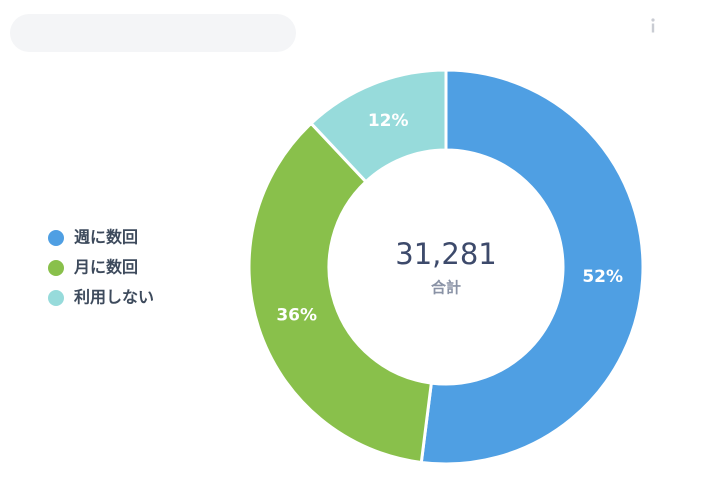 The image size is (720, 500). I want to click on center-value: 31,281, so click(445, 254).